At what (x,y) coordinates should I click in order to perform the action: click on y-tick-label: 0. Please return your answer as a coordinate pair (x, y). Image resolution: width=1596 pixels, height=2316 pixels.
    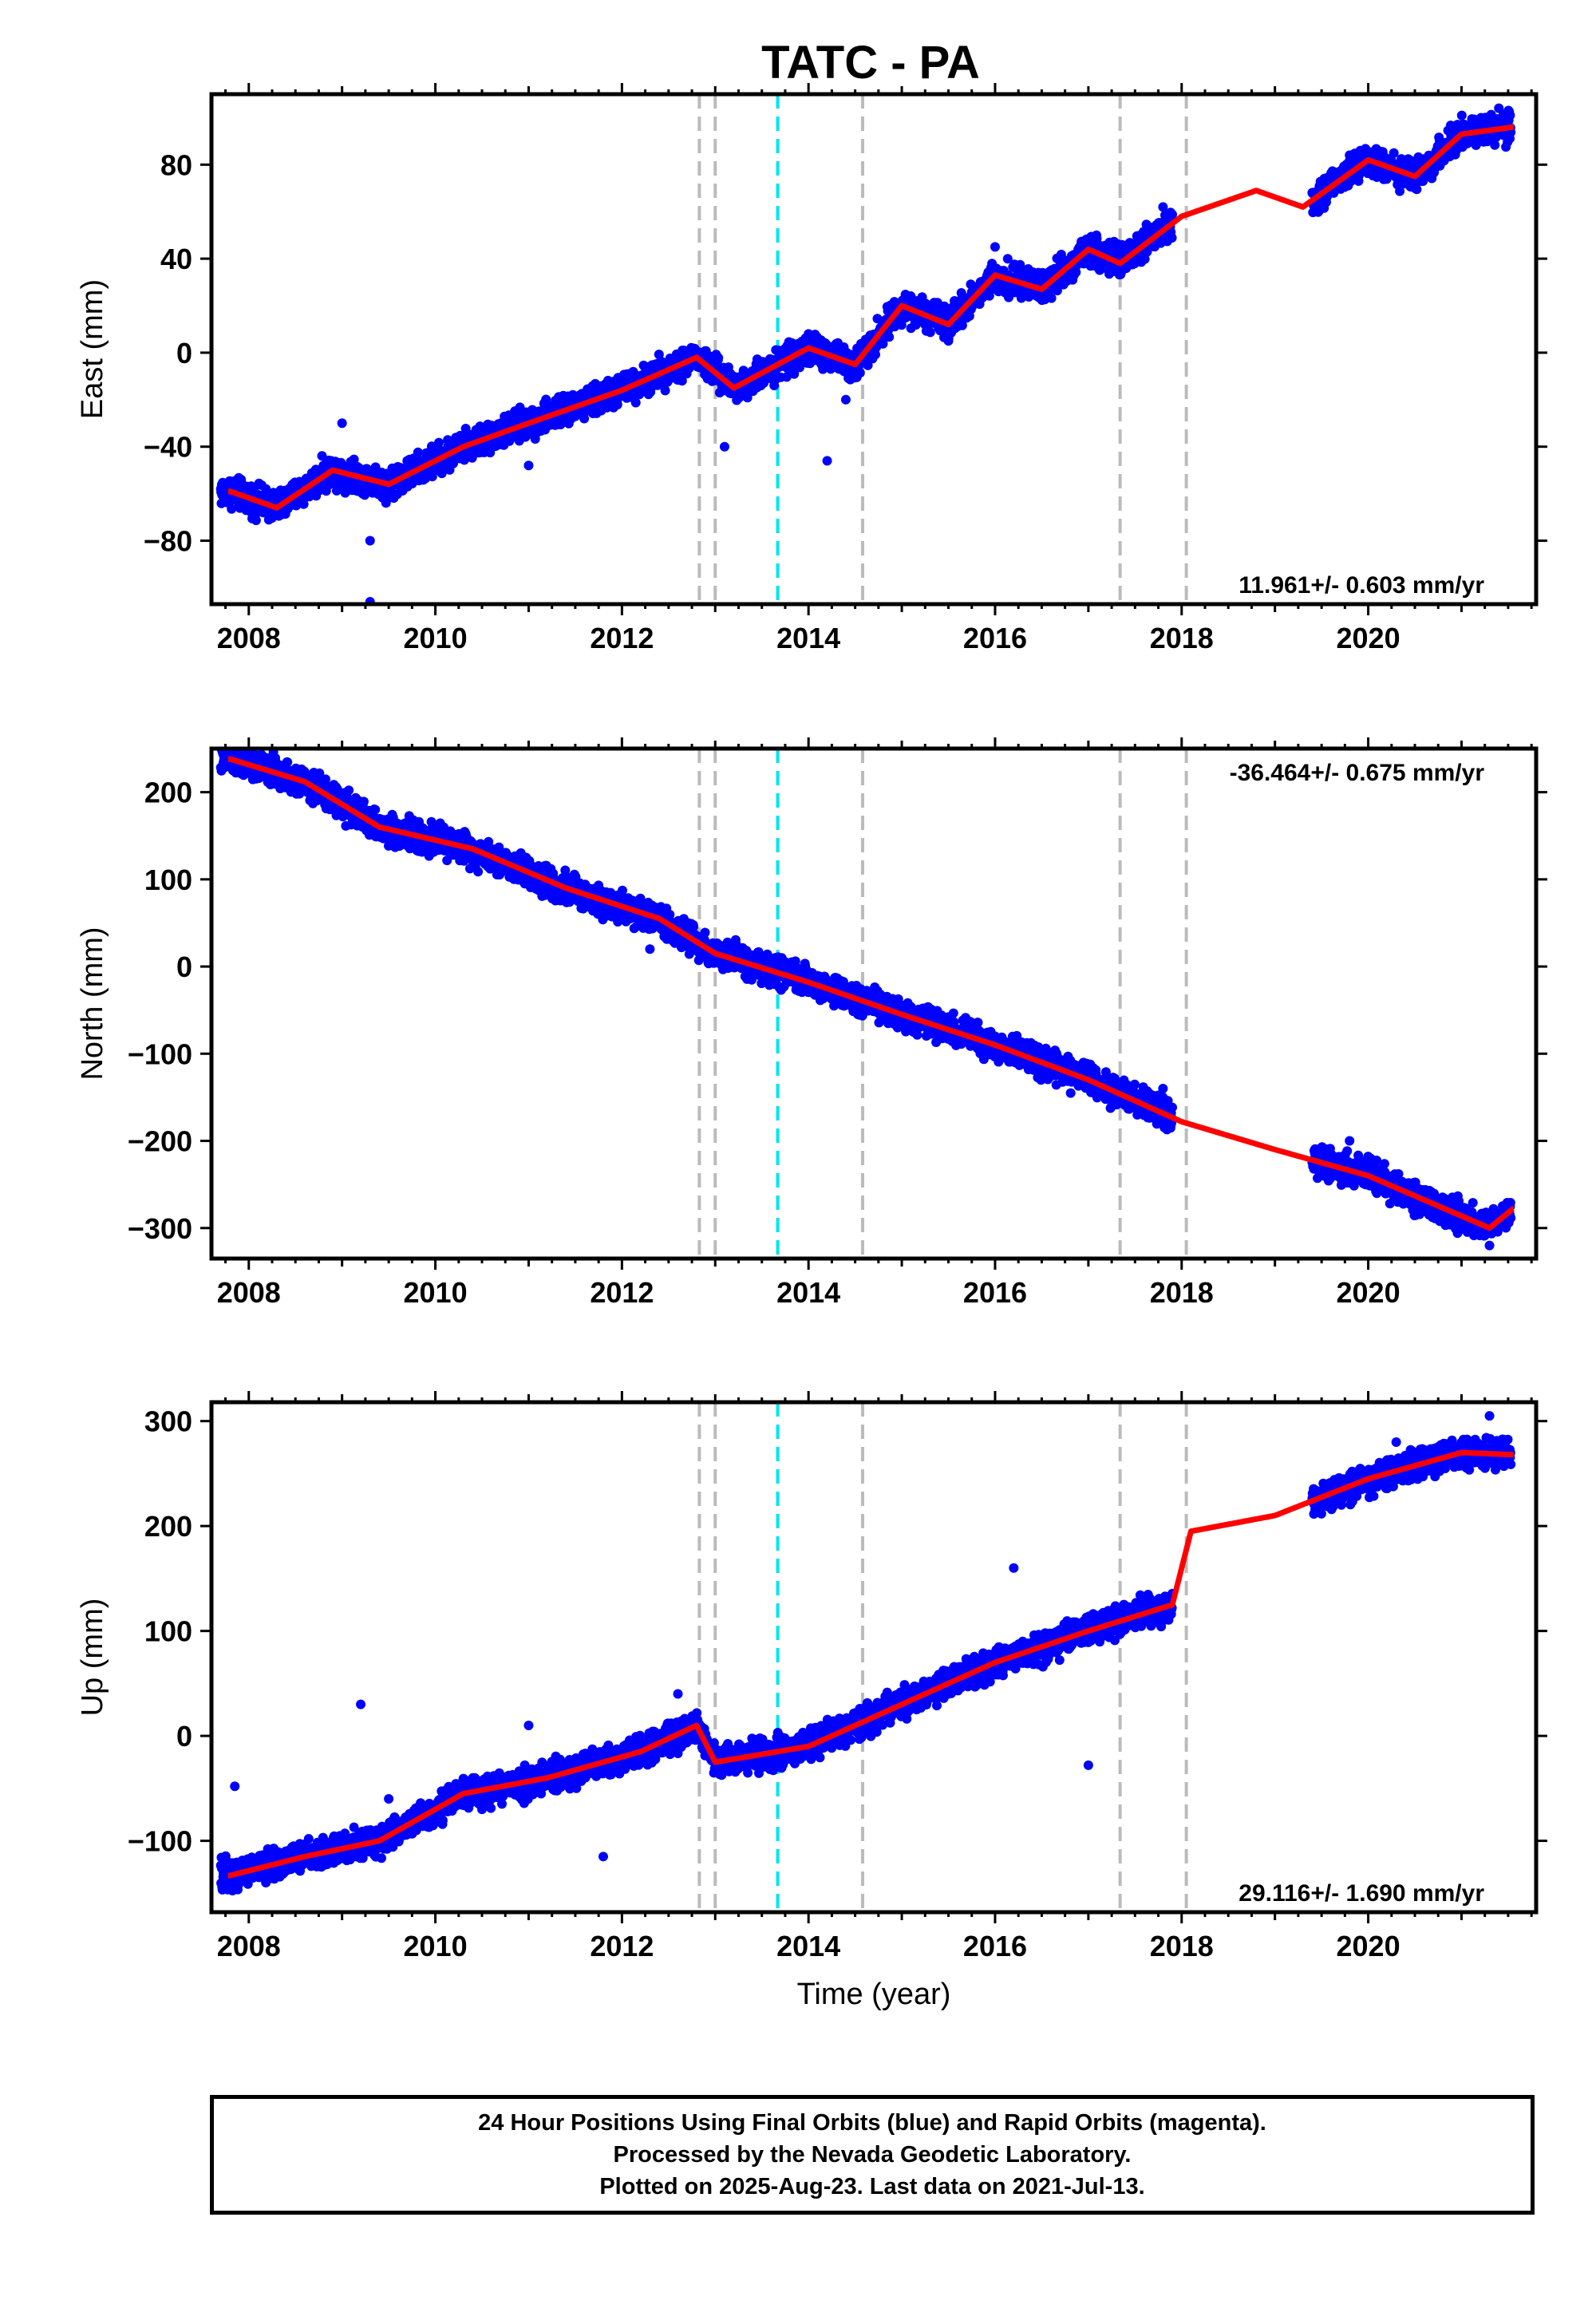
    Looking at the image, I should click on (184, 353).